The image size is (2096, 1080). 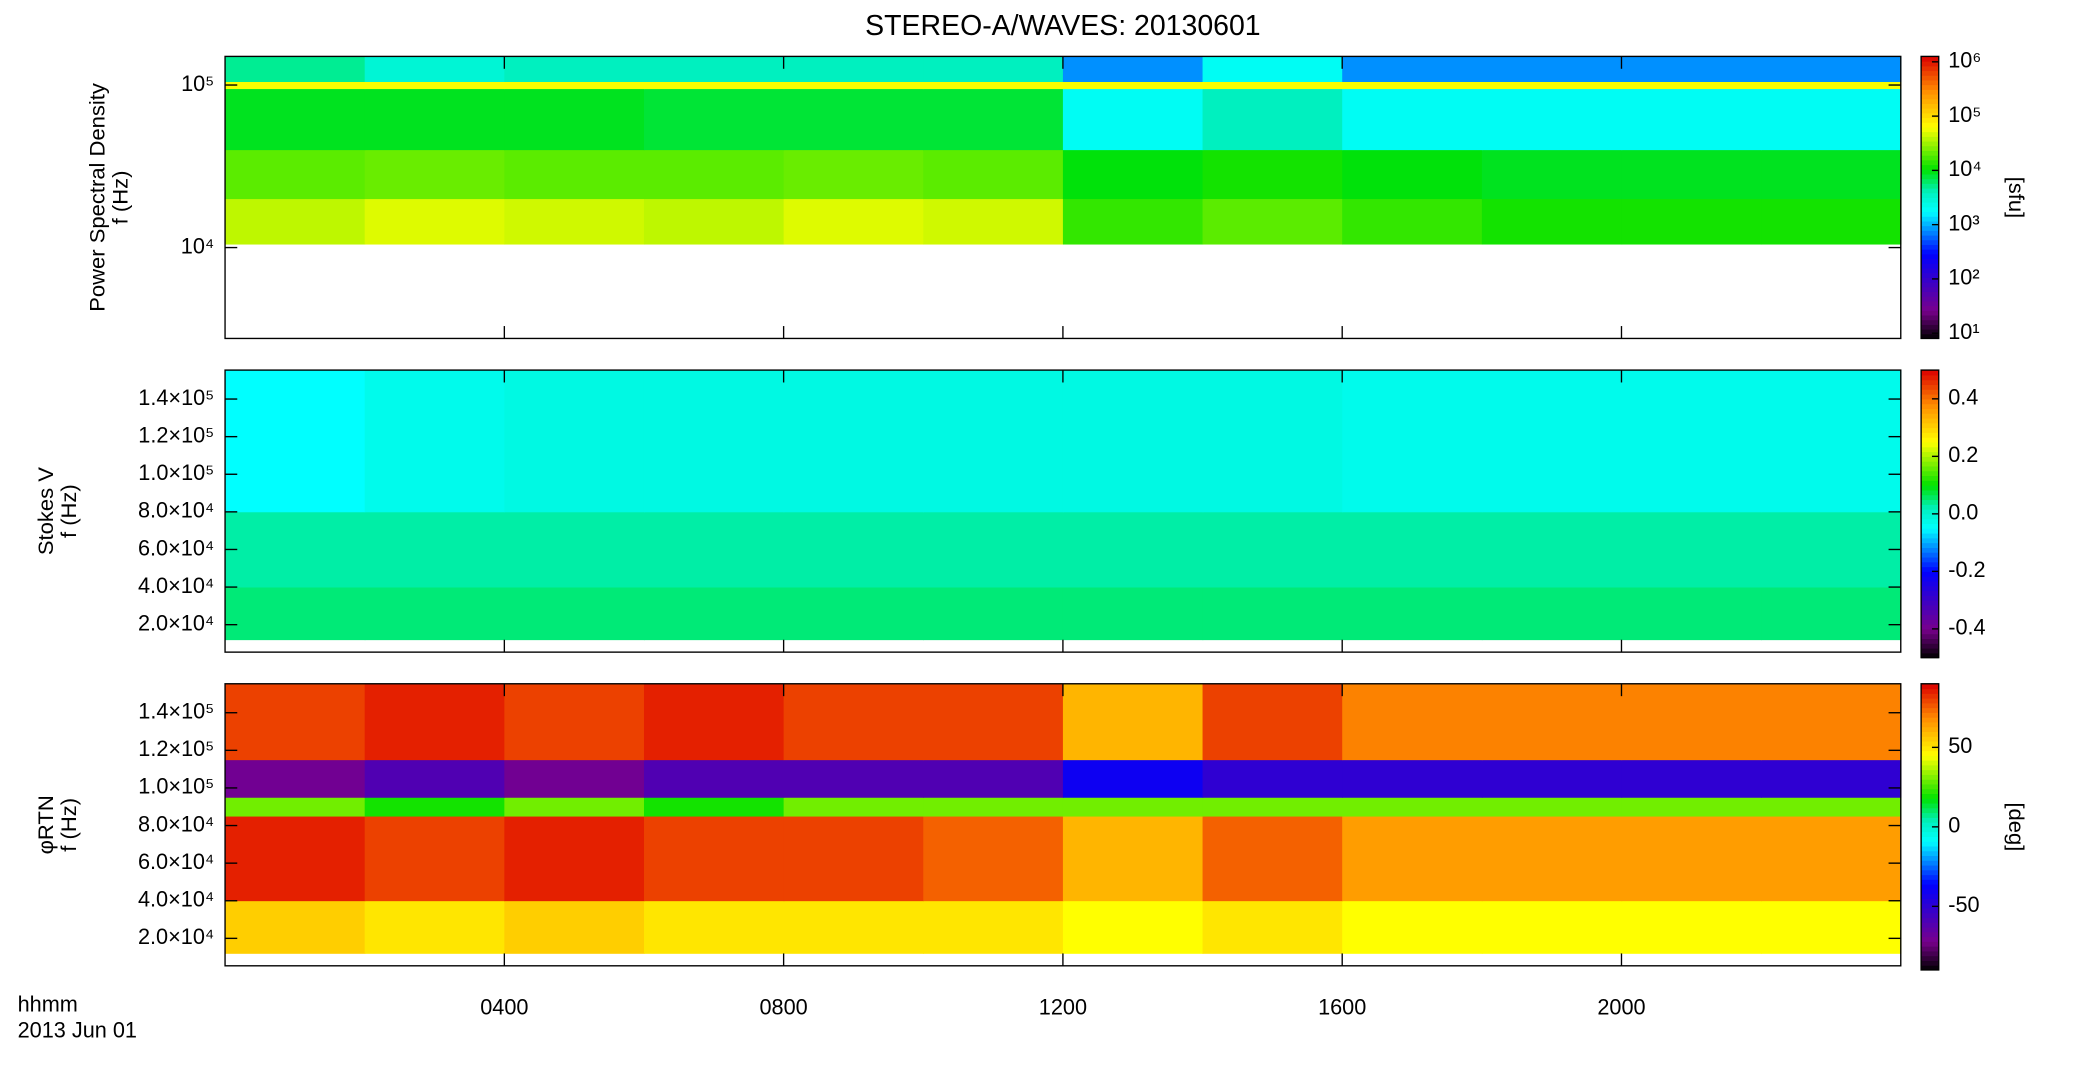 I want to click on chart-title: STEREO-A/WAVES: 20130601, so click(x=1062, y=26).